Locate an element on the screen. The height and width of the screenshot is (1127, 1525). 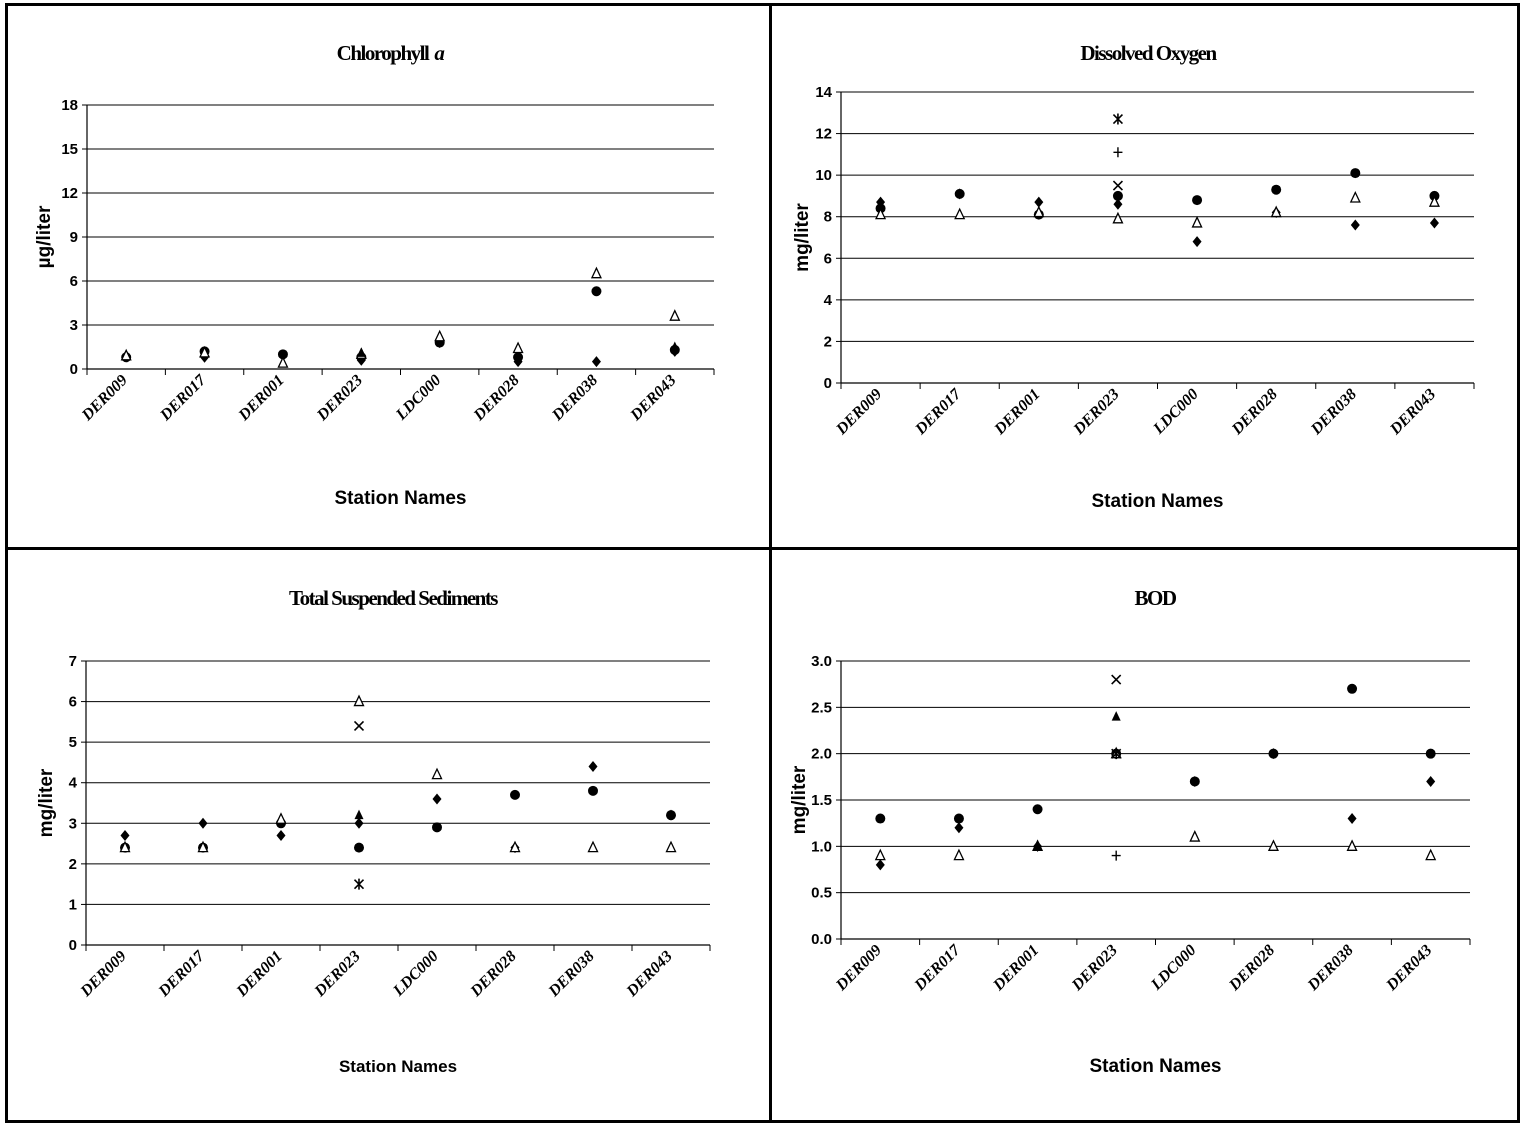
y-tick-label: 9 is located at coordinates (74, 237).